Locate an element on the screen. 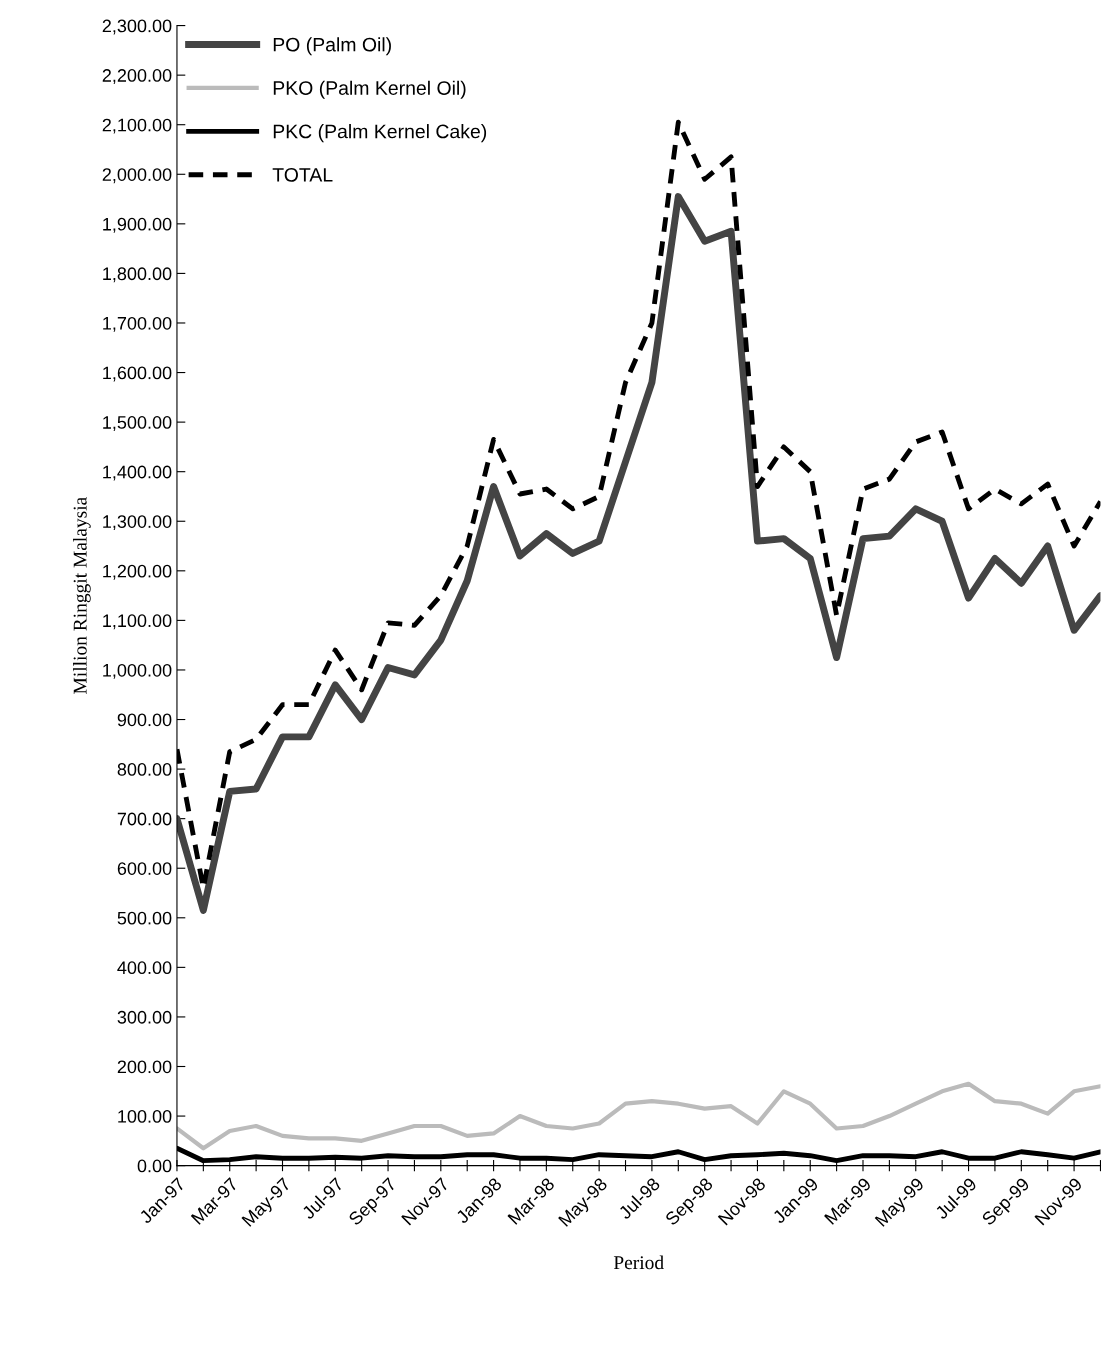  y-tick-label: 0.00 is located at coordinates (154, 1166).